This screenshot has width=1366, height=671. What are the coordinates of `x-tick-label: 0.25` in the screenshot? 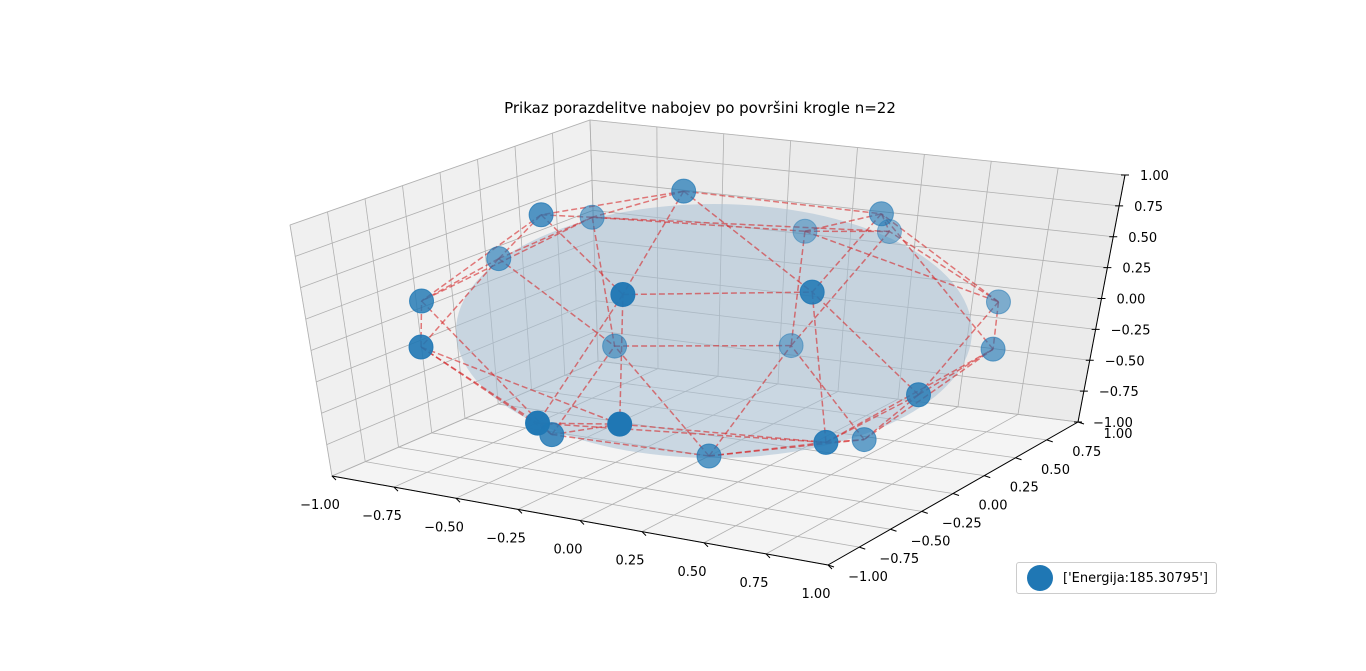 It's located at (630, 561).